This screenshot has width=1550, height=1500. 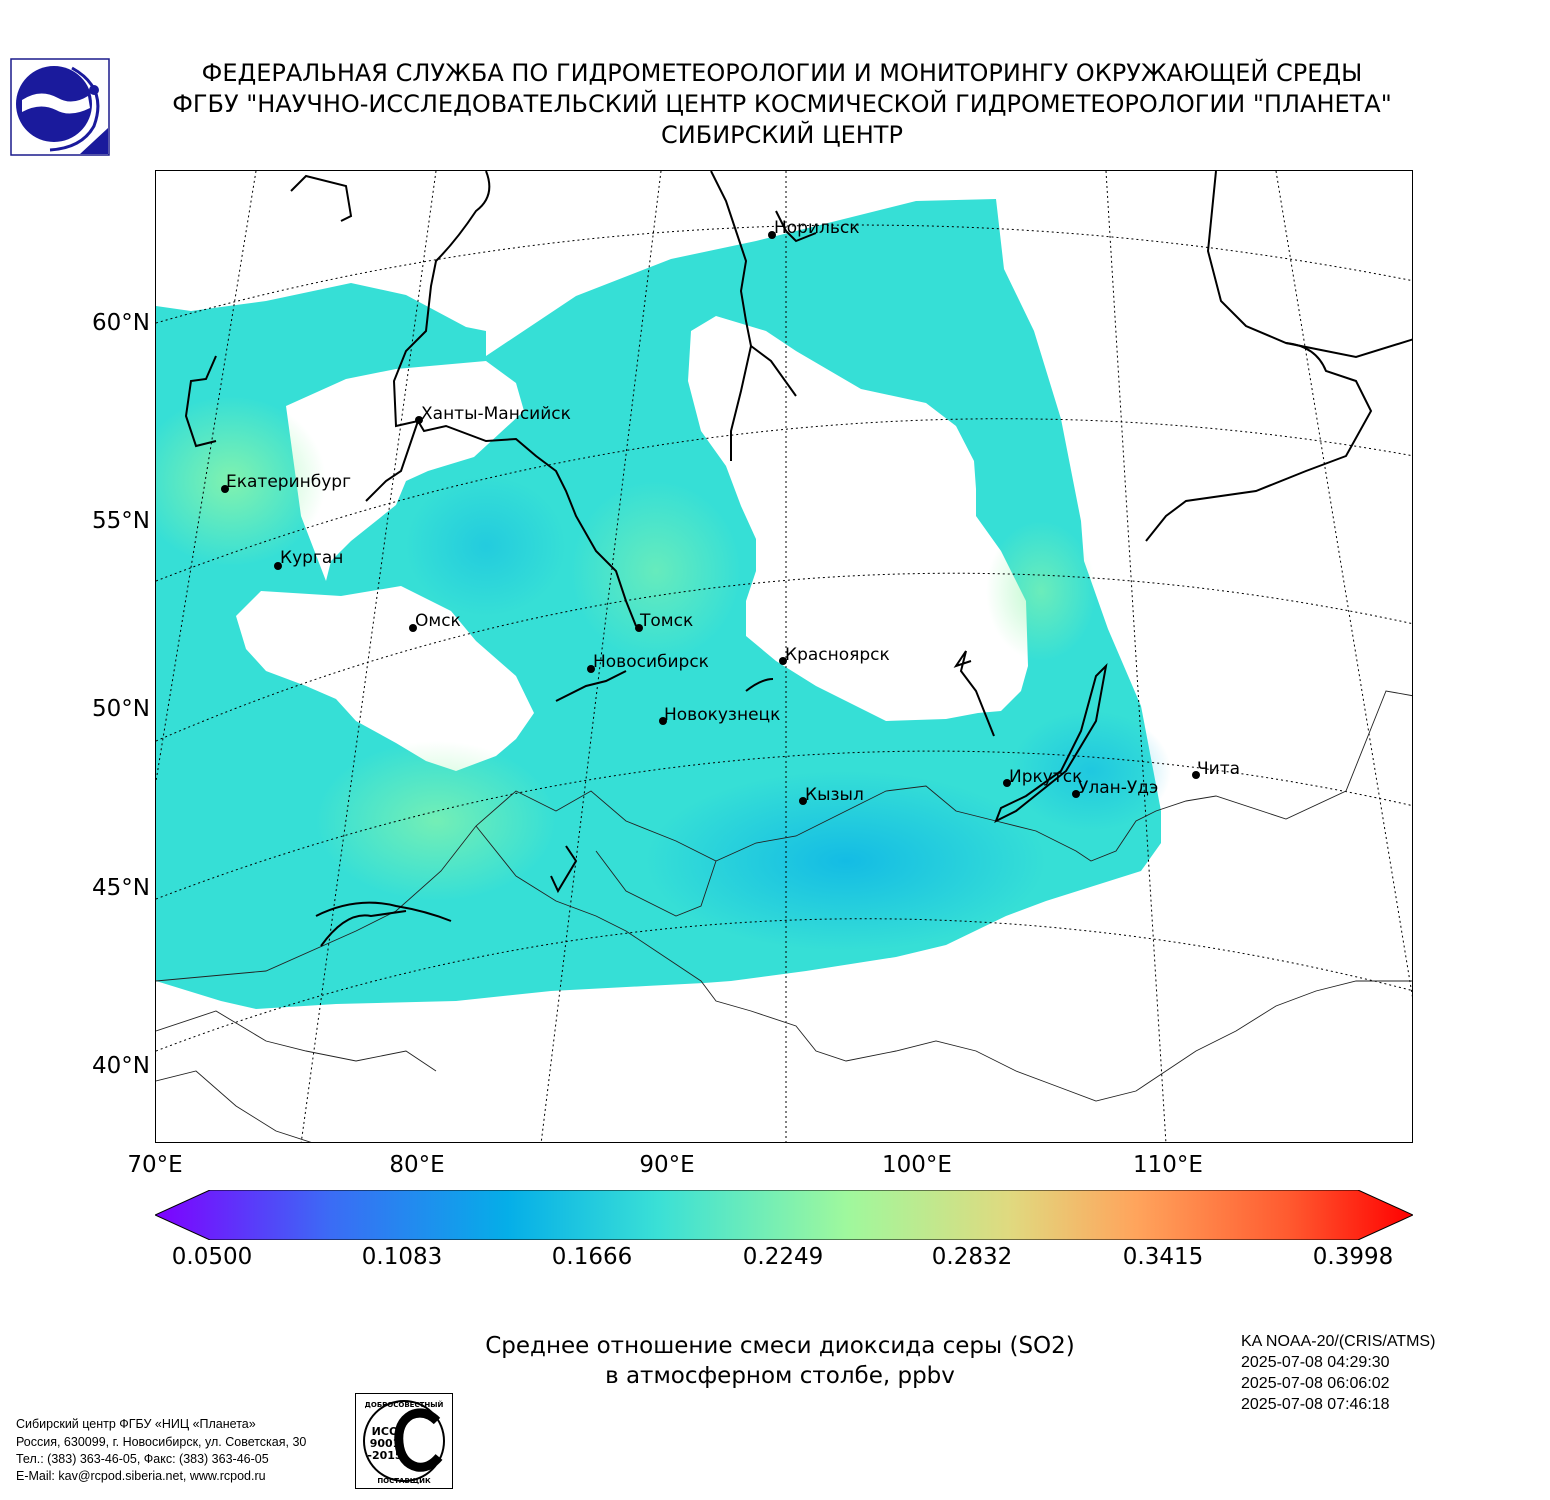 What do you see at coordinates (385, 1431) in the screenshot?
I see `iso-text: ИСО` at bounding box center [385, 1431].